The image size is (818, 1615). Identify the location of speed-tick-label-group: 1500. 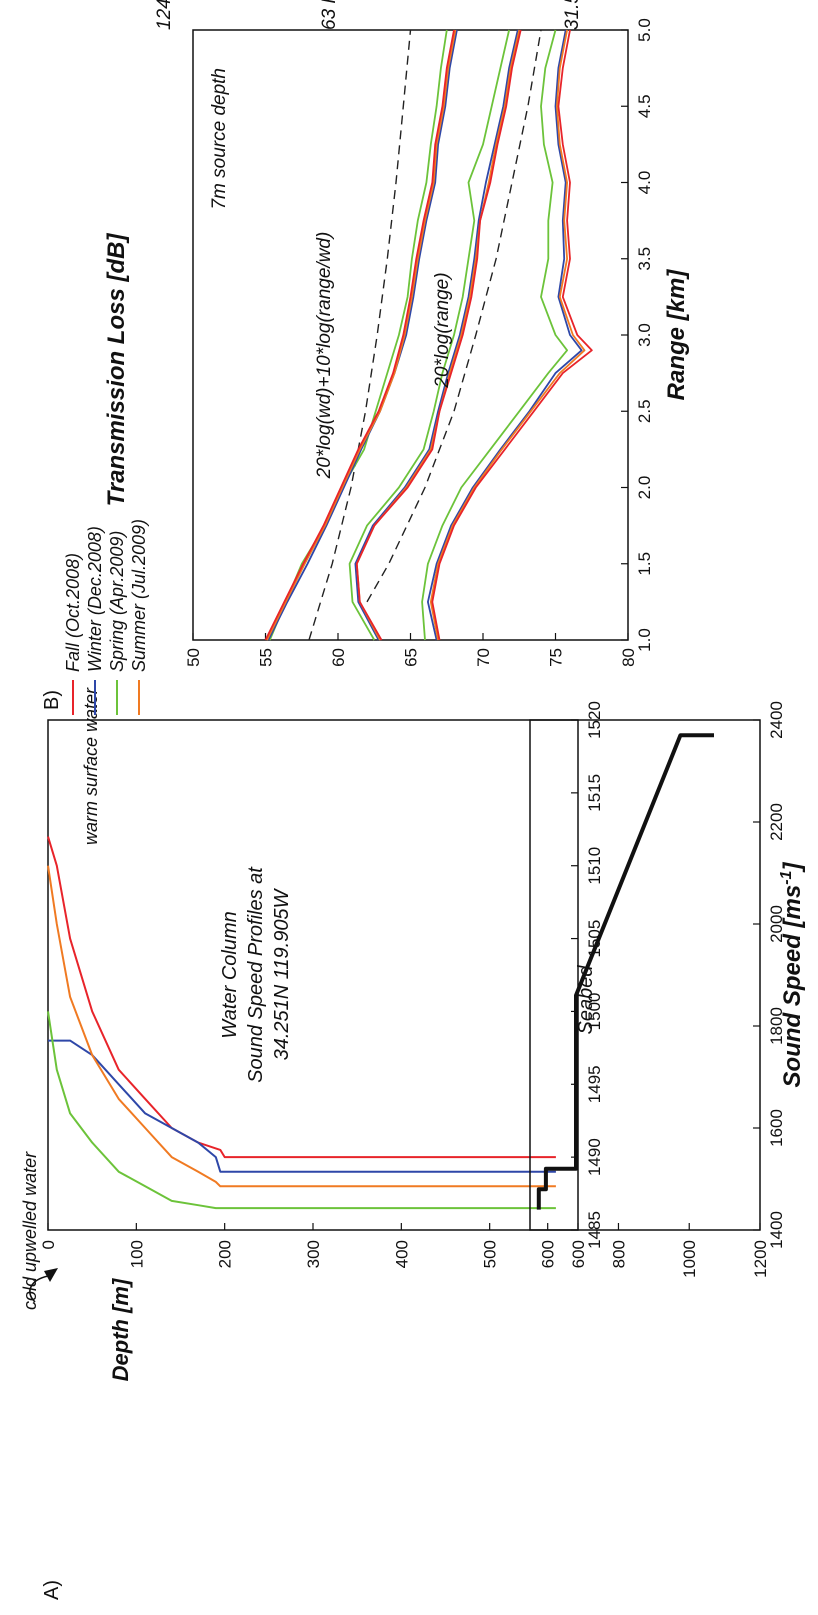
(594, 1012).